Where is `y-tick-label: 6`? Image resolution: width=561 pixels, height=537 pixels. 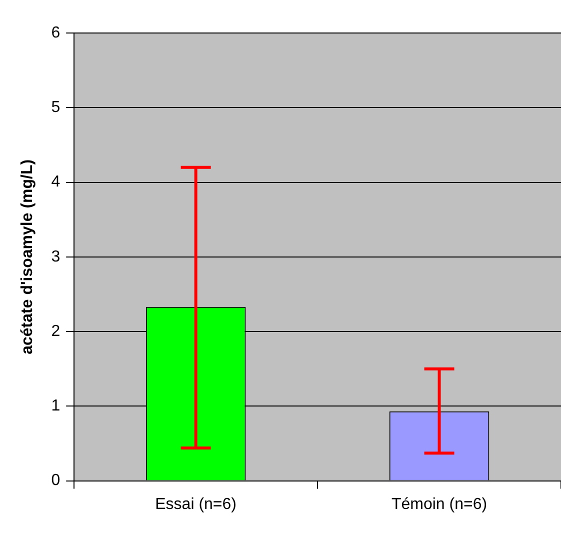 y-tick-label: 6 is located at coordinates (55, 33).